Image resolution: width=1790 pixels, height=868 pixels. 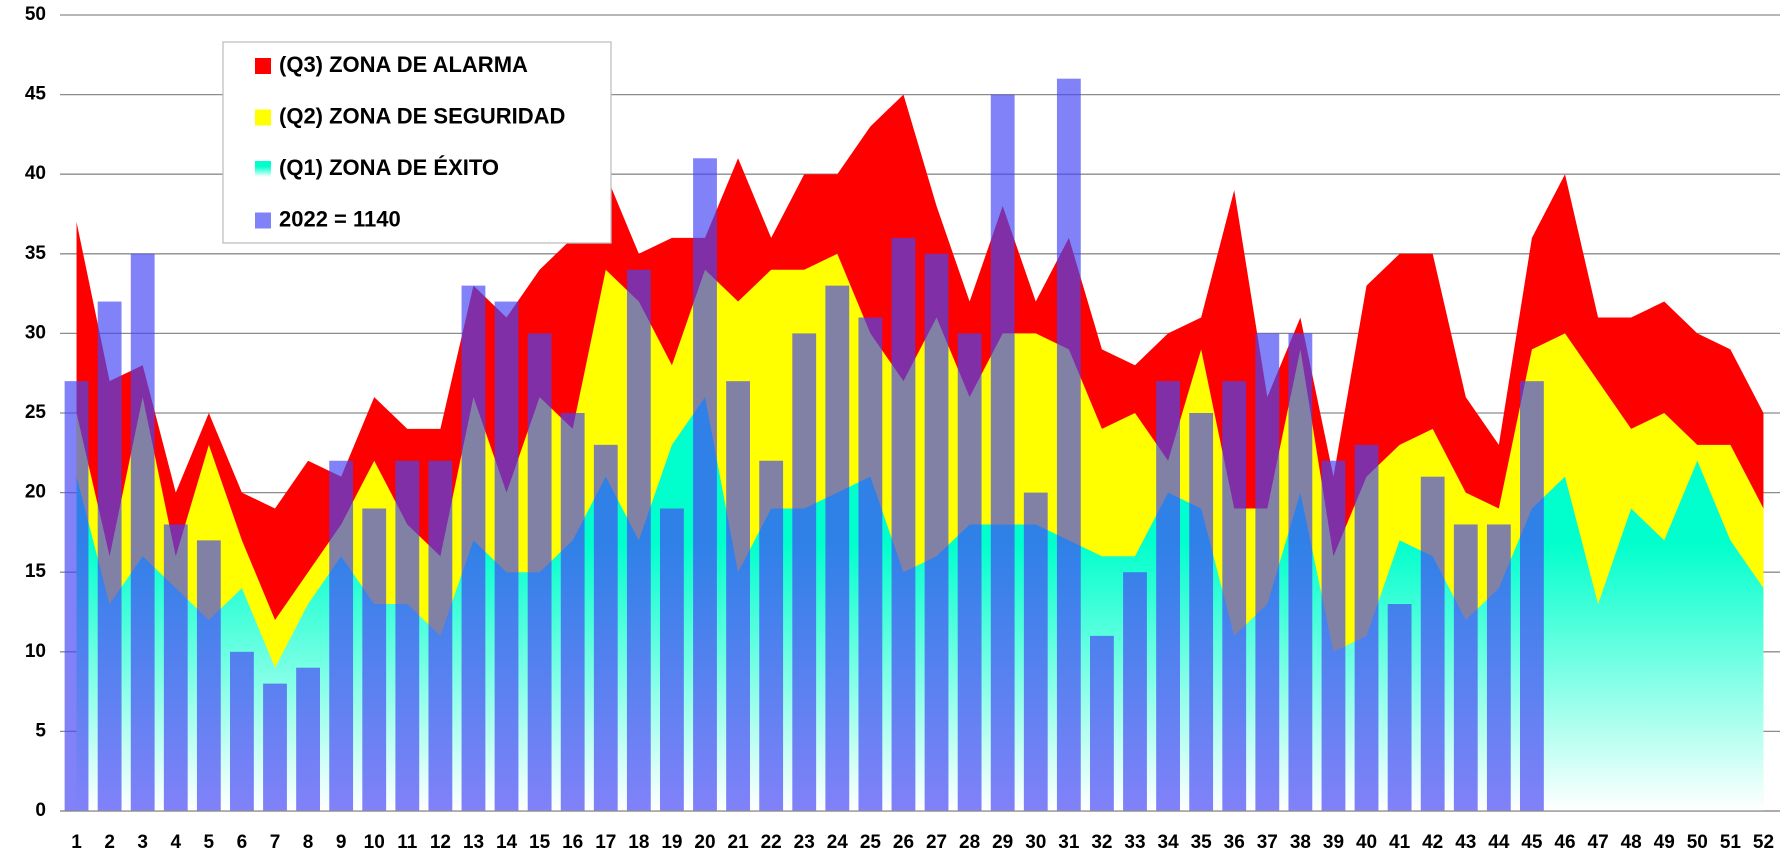 I want to click on x-tick-label: 14, so click(x=507, y=842).